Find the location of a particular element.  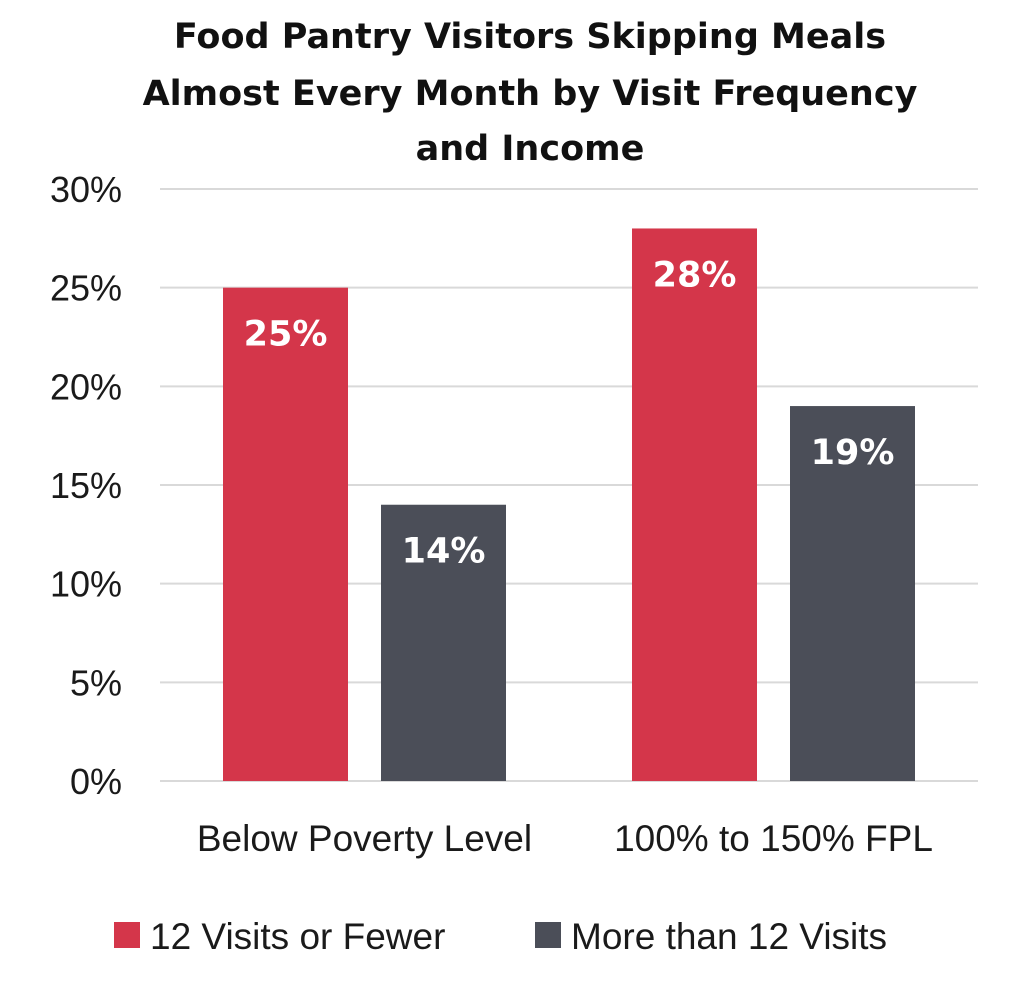

legend: 12 Visits or Fewer More than 12 Visits is located at coordinates (500, 936).